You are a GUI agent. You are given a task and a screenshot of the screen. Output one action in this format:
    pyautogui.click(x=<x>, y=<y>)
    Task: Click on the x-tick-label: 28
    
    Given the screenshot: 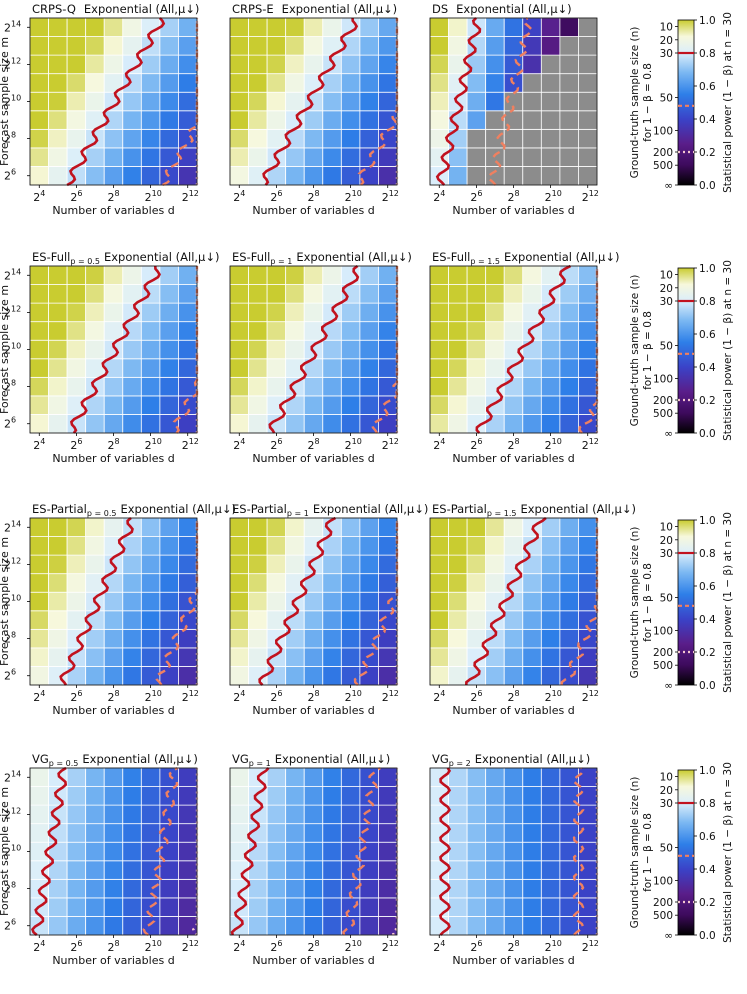 What is the action you would take?
    pyautogui.click(x=114, y=696)
    